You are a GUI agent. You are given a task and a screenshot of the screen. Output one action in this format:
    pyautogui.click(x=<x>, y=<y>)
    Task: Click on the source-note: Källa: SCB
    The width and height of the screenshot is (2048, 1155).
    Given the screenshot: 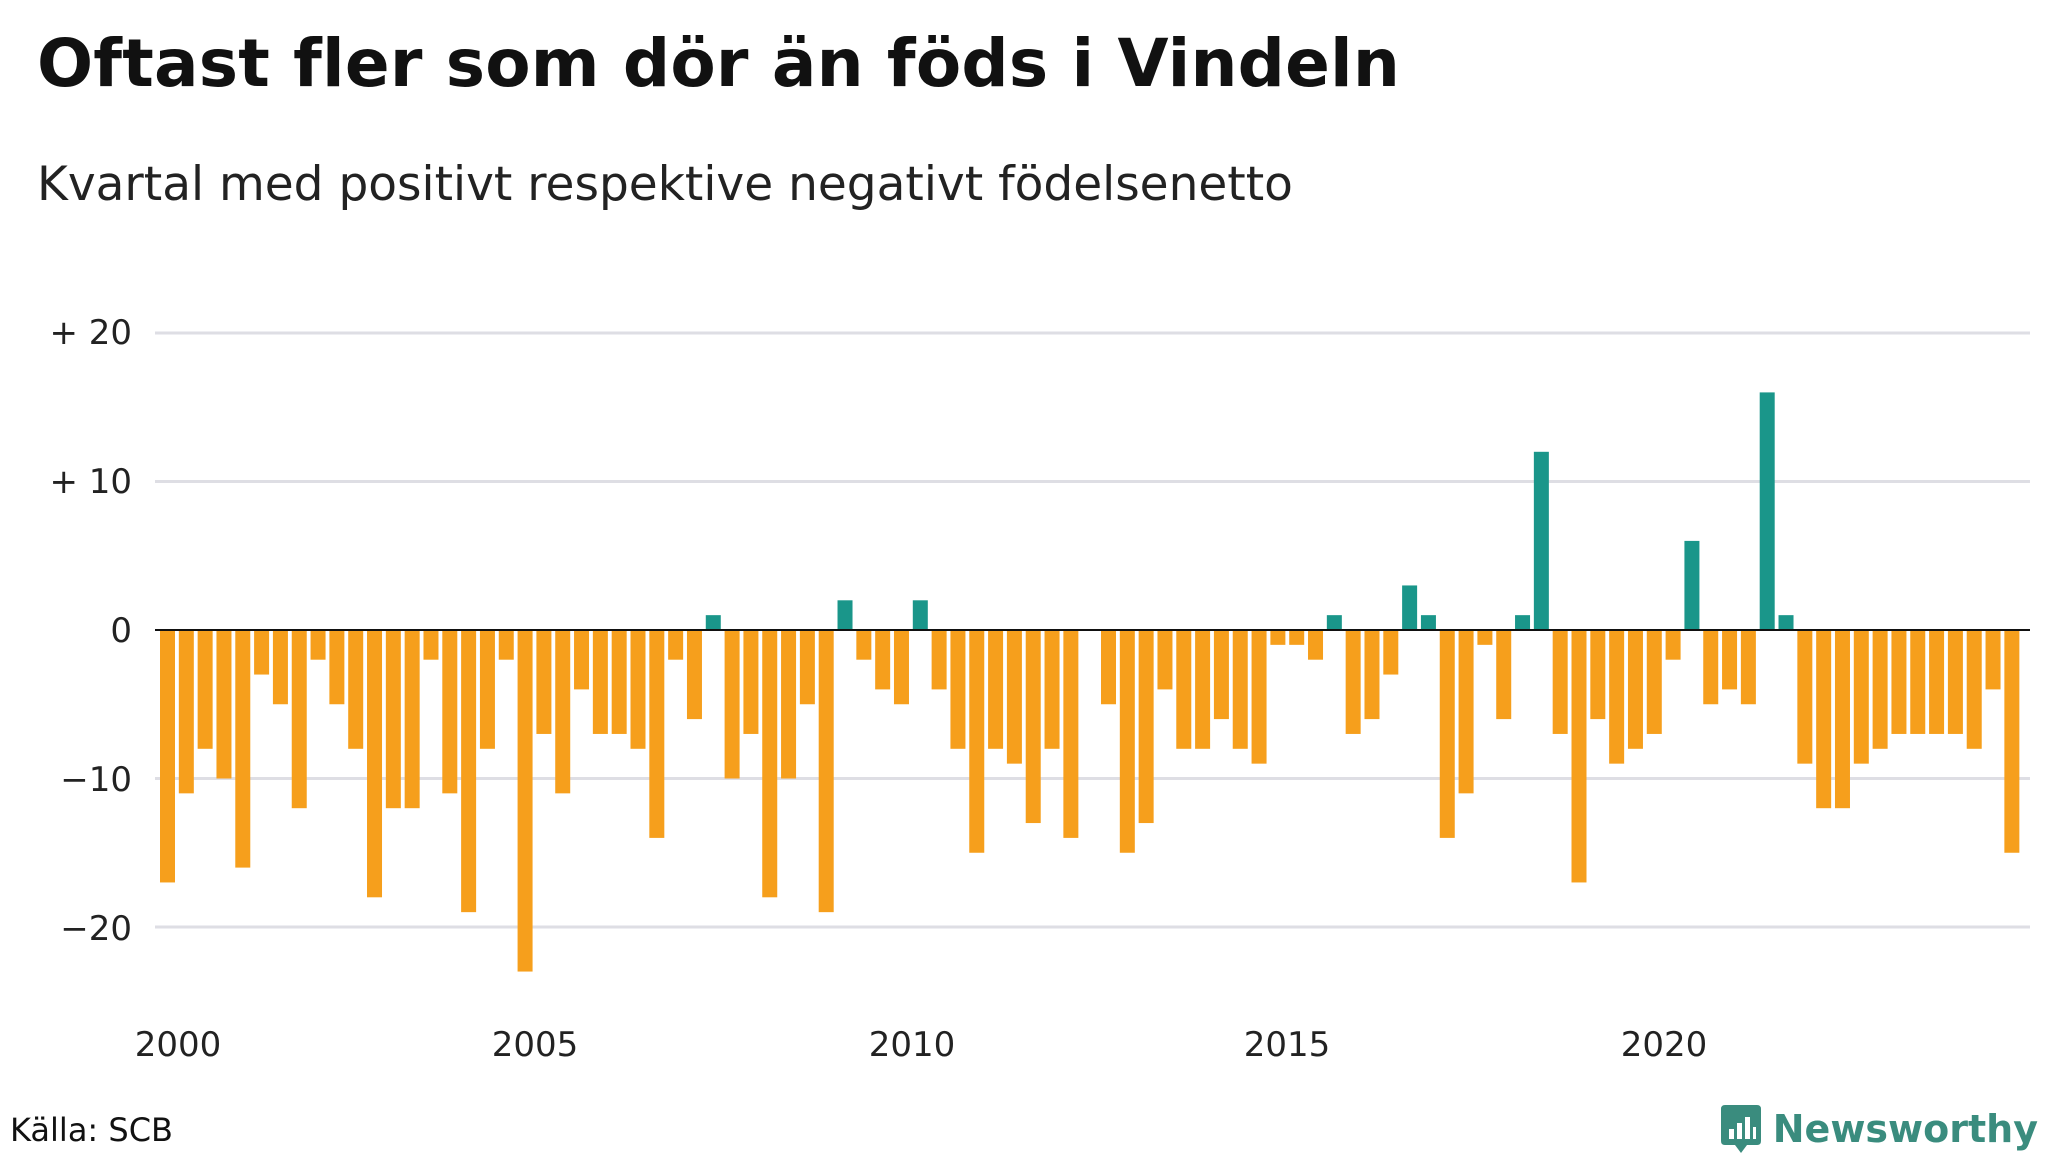 What is the action you would take?
    pyautogui.click(x=91, y=1130)
    